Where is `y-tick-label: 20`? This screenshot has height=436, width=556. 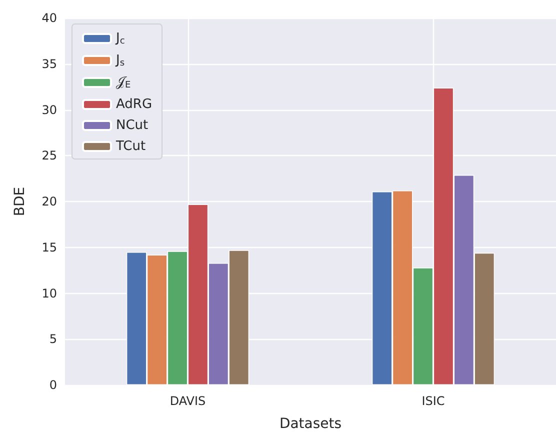
y-tick-label: 20 is located at coordinates (49, 201).